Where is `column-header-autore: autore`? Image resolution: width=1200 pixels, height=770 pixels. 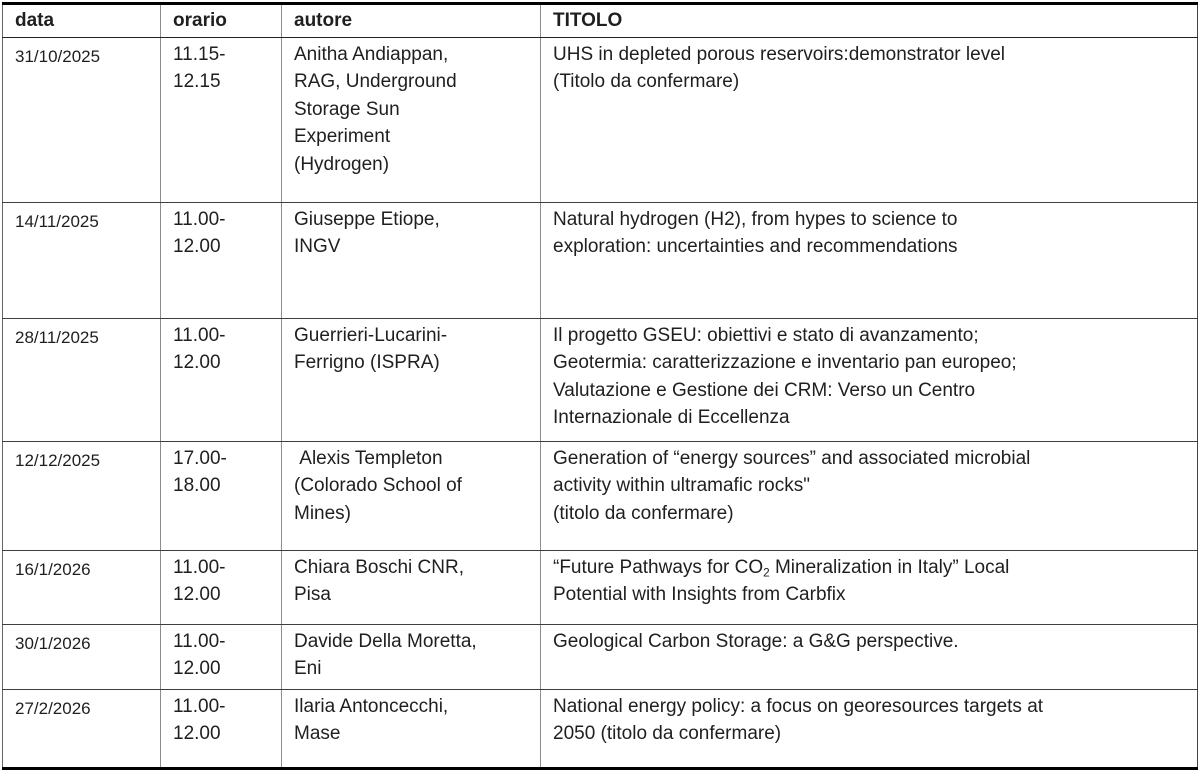
column-header-autore: autore is located at coordinates (411, 20).